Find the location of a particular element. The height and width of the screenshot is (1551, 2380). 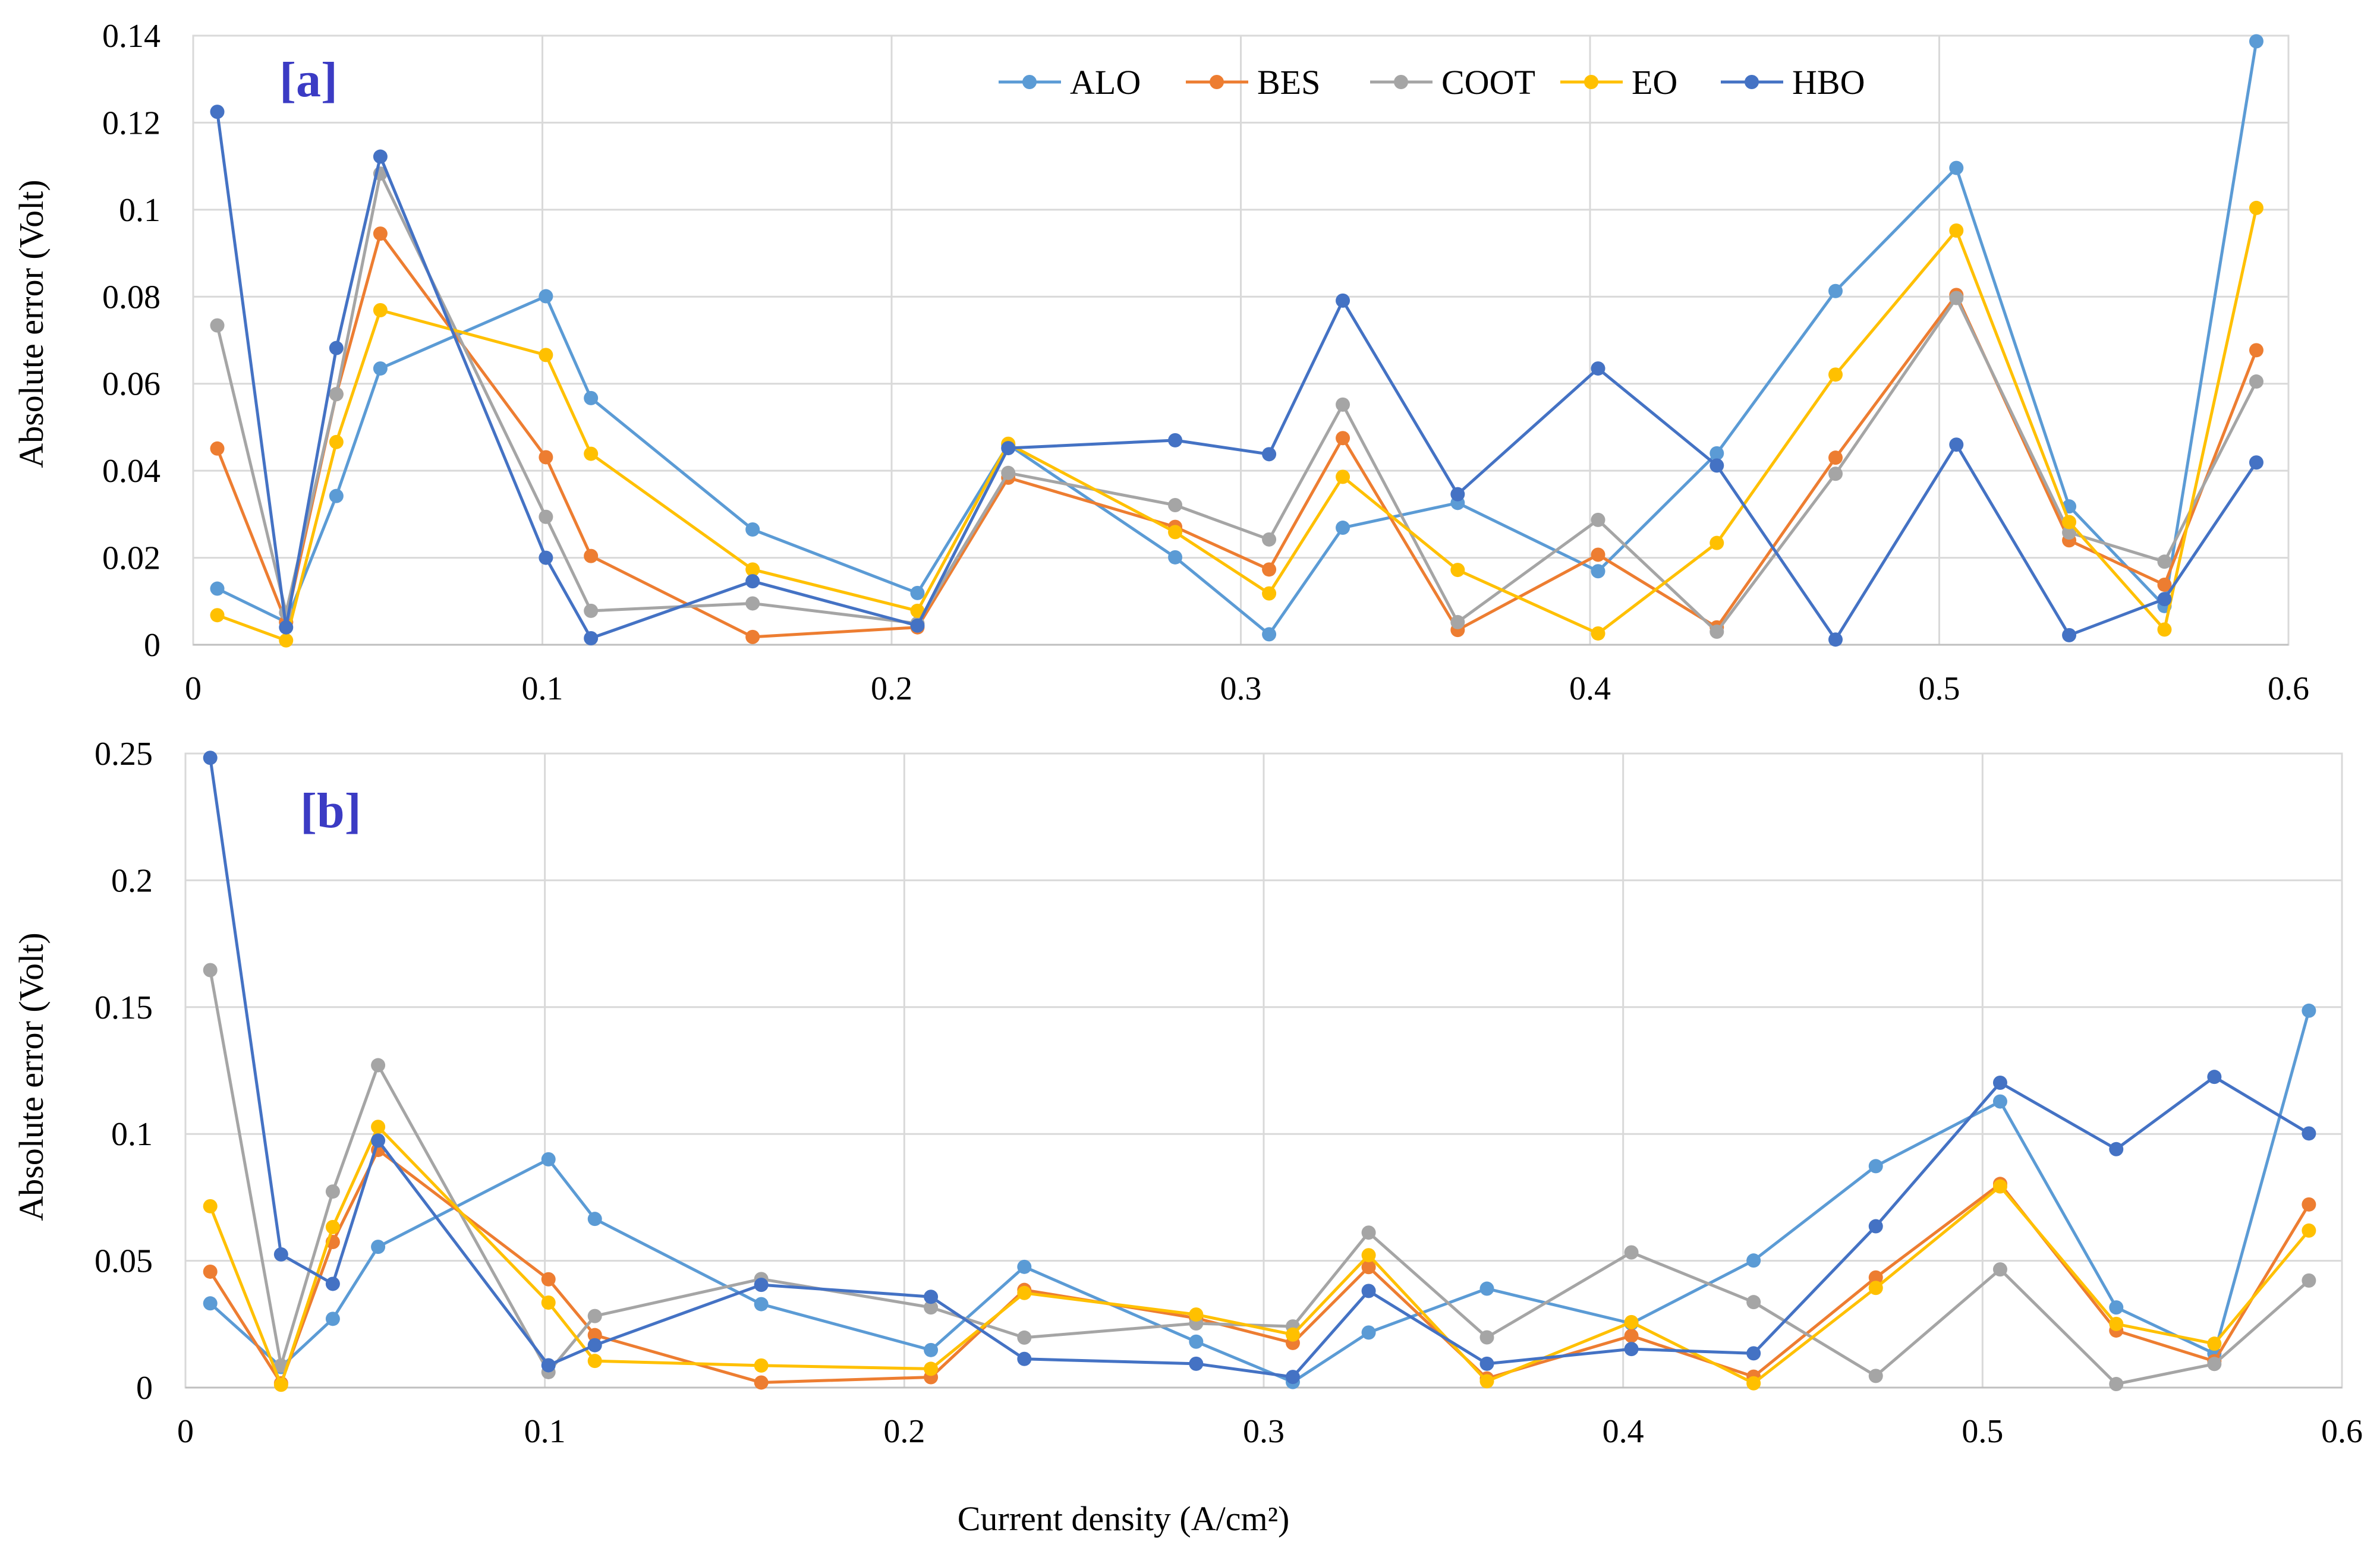

panel-b-series-line-eo is located at coordinates (1259, 1256).